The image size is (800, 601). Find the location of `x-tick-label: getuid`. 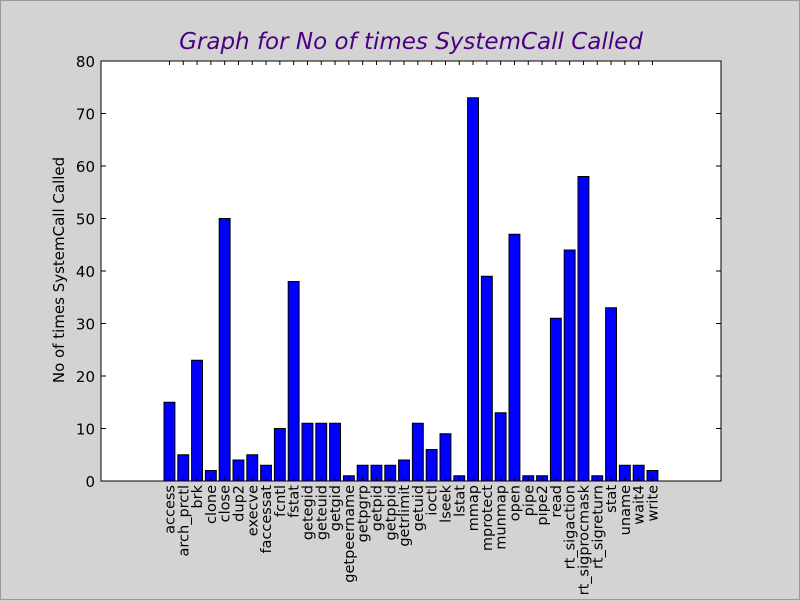

x-tick-label: getuid is located at coordinates (419, 508).